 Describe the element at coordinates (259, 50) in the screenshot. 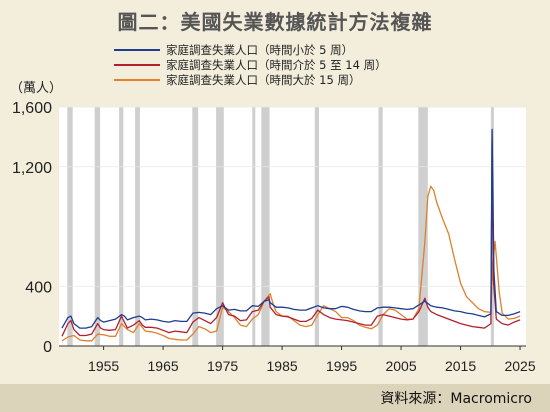

I see `legend-label-0: 家庭調查失業人口（時間小於 5 周）` at that location.